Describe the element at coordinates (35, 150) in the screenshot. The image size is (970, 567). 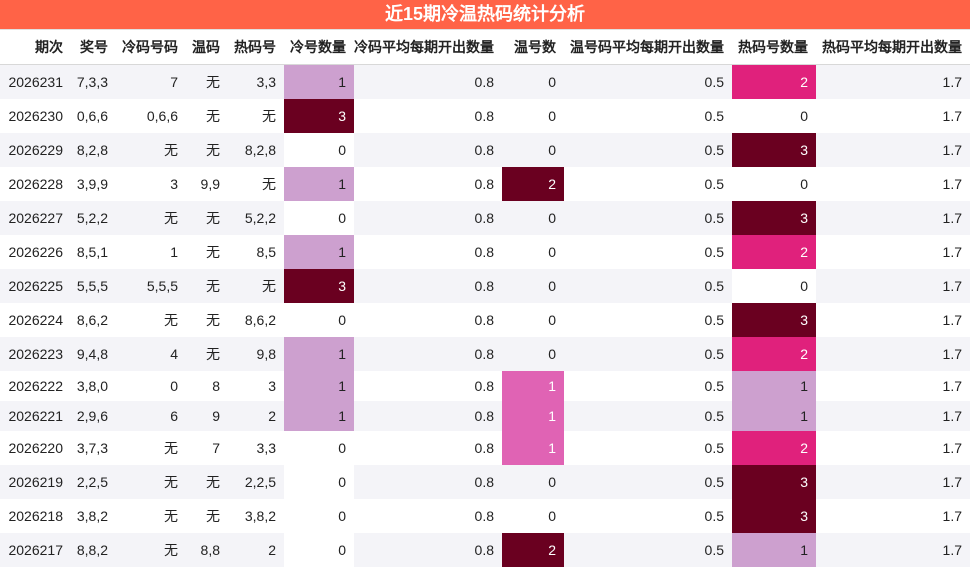
I see `cell-period: 2026229` at that location.